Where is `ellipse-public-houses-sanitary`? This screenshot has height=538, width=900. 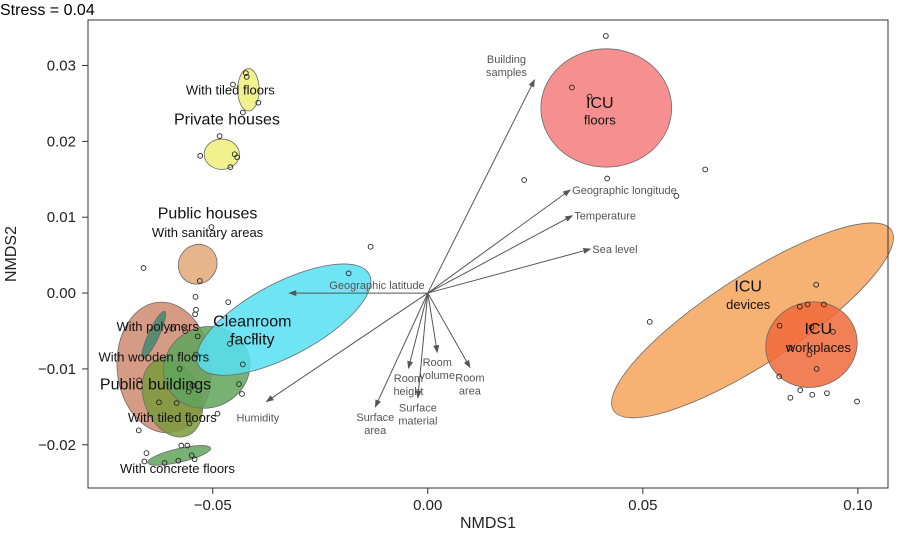 ellipse-public-houses-sanitary is located at coordinates (197, 264).